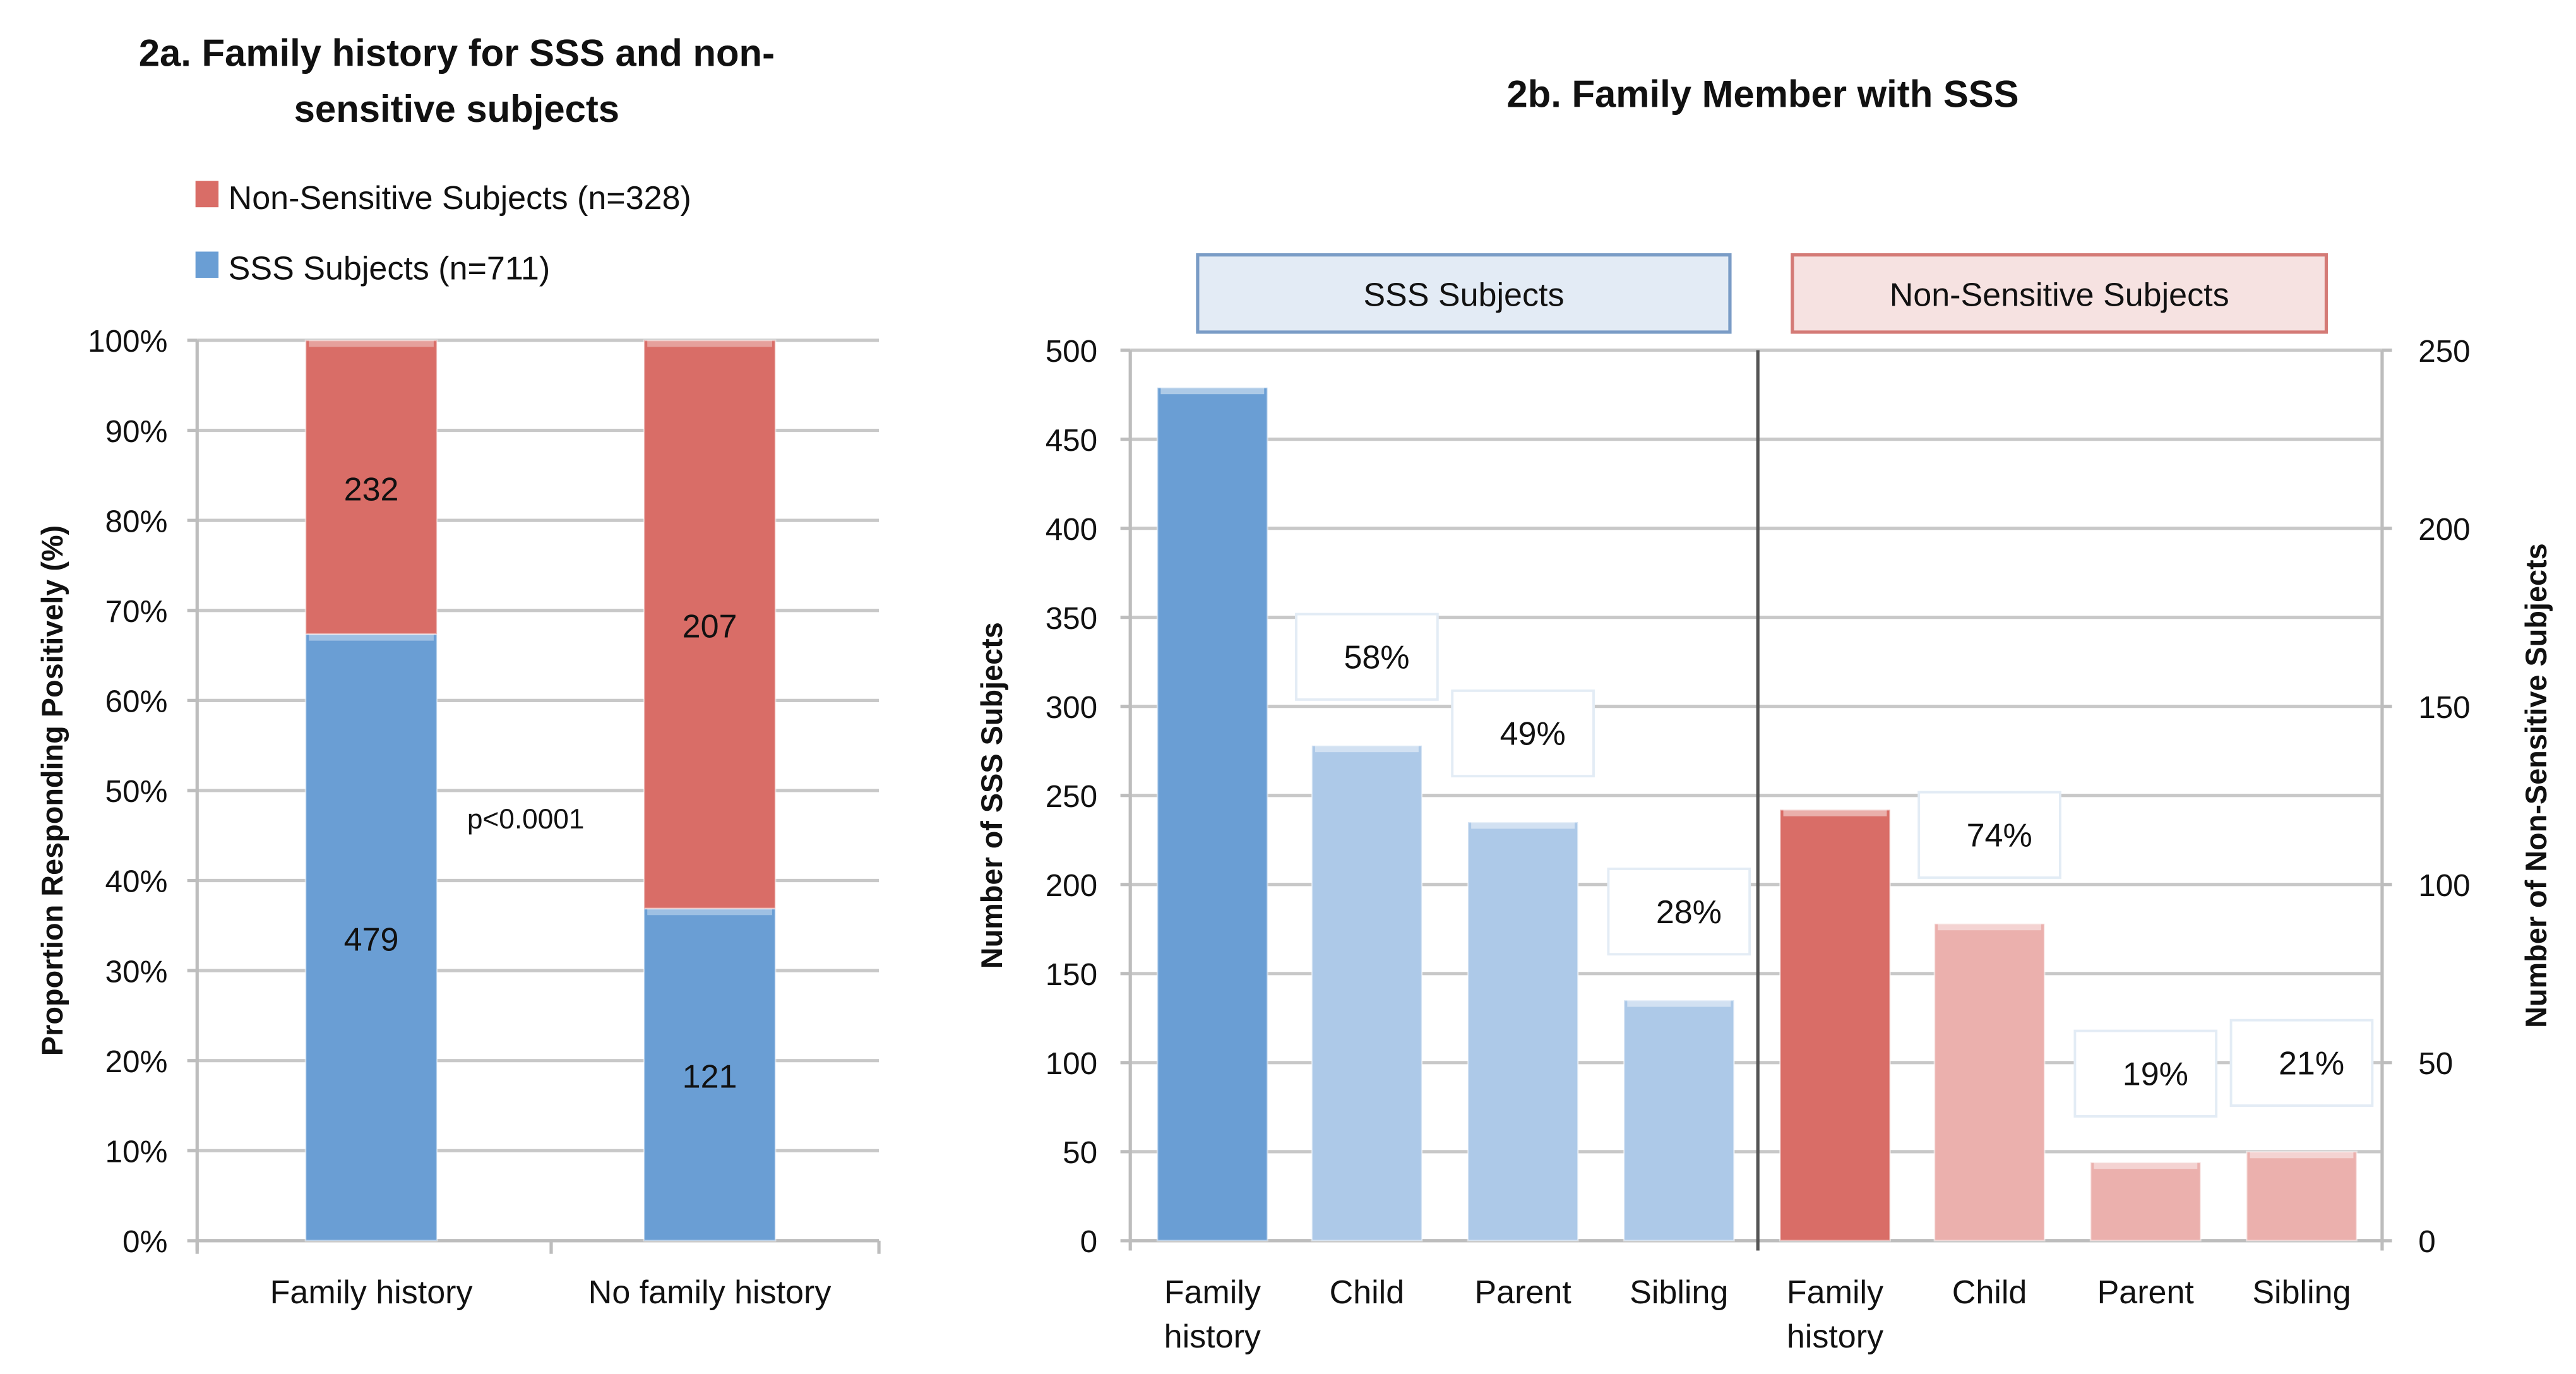 Image resolution: width=2576 pixels, height=1374 pixels. What do you see at coordinates (136, 791) in the screenshot?
I see `y-tick-label: 50%` at bounding box center [136, 791].